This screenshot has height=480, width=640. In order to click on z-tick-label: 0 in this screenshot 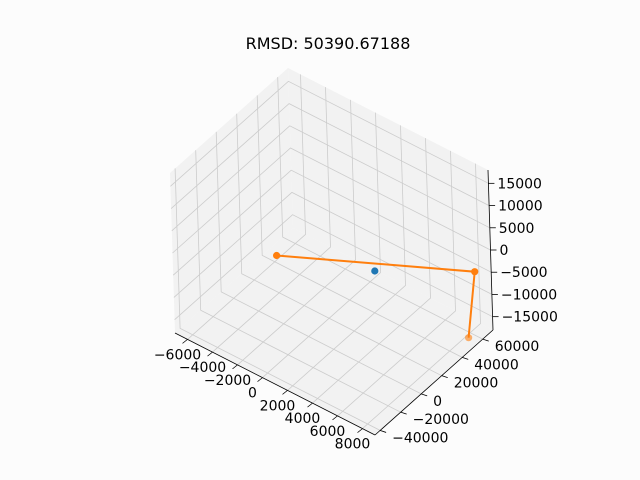, I will do `click(504, 251)`.